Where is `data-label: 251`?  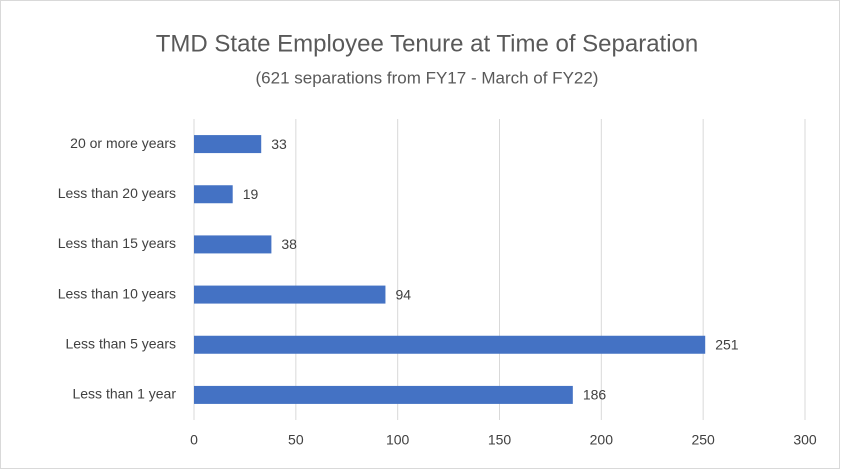 data-label: 251 is located at coordinates (727, 344).